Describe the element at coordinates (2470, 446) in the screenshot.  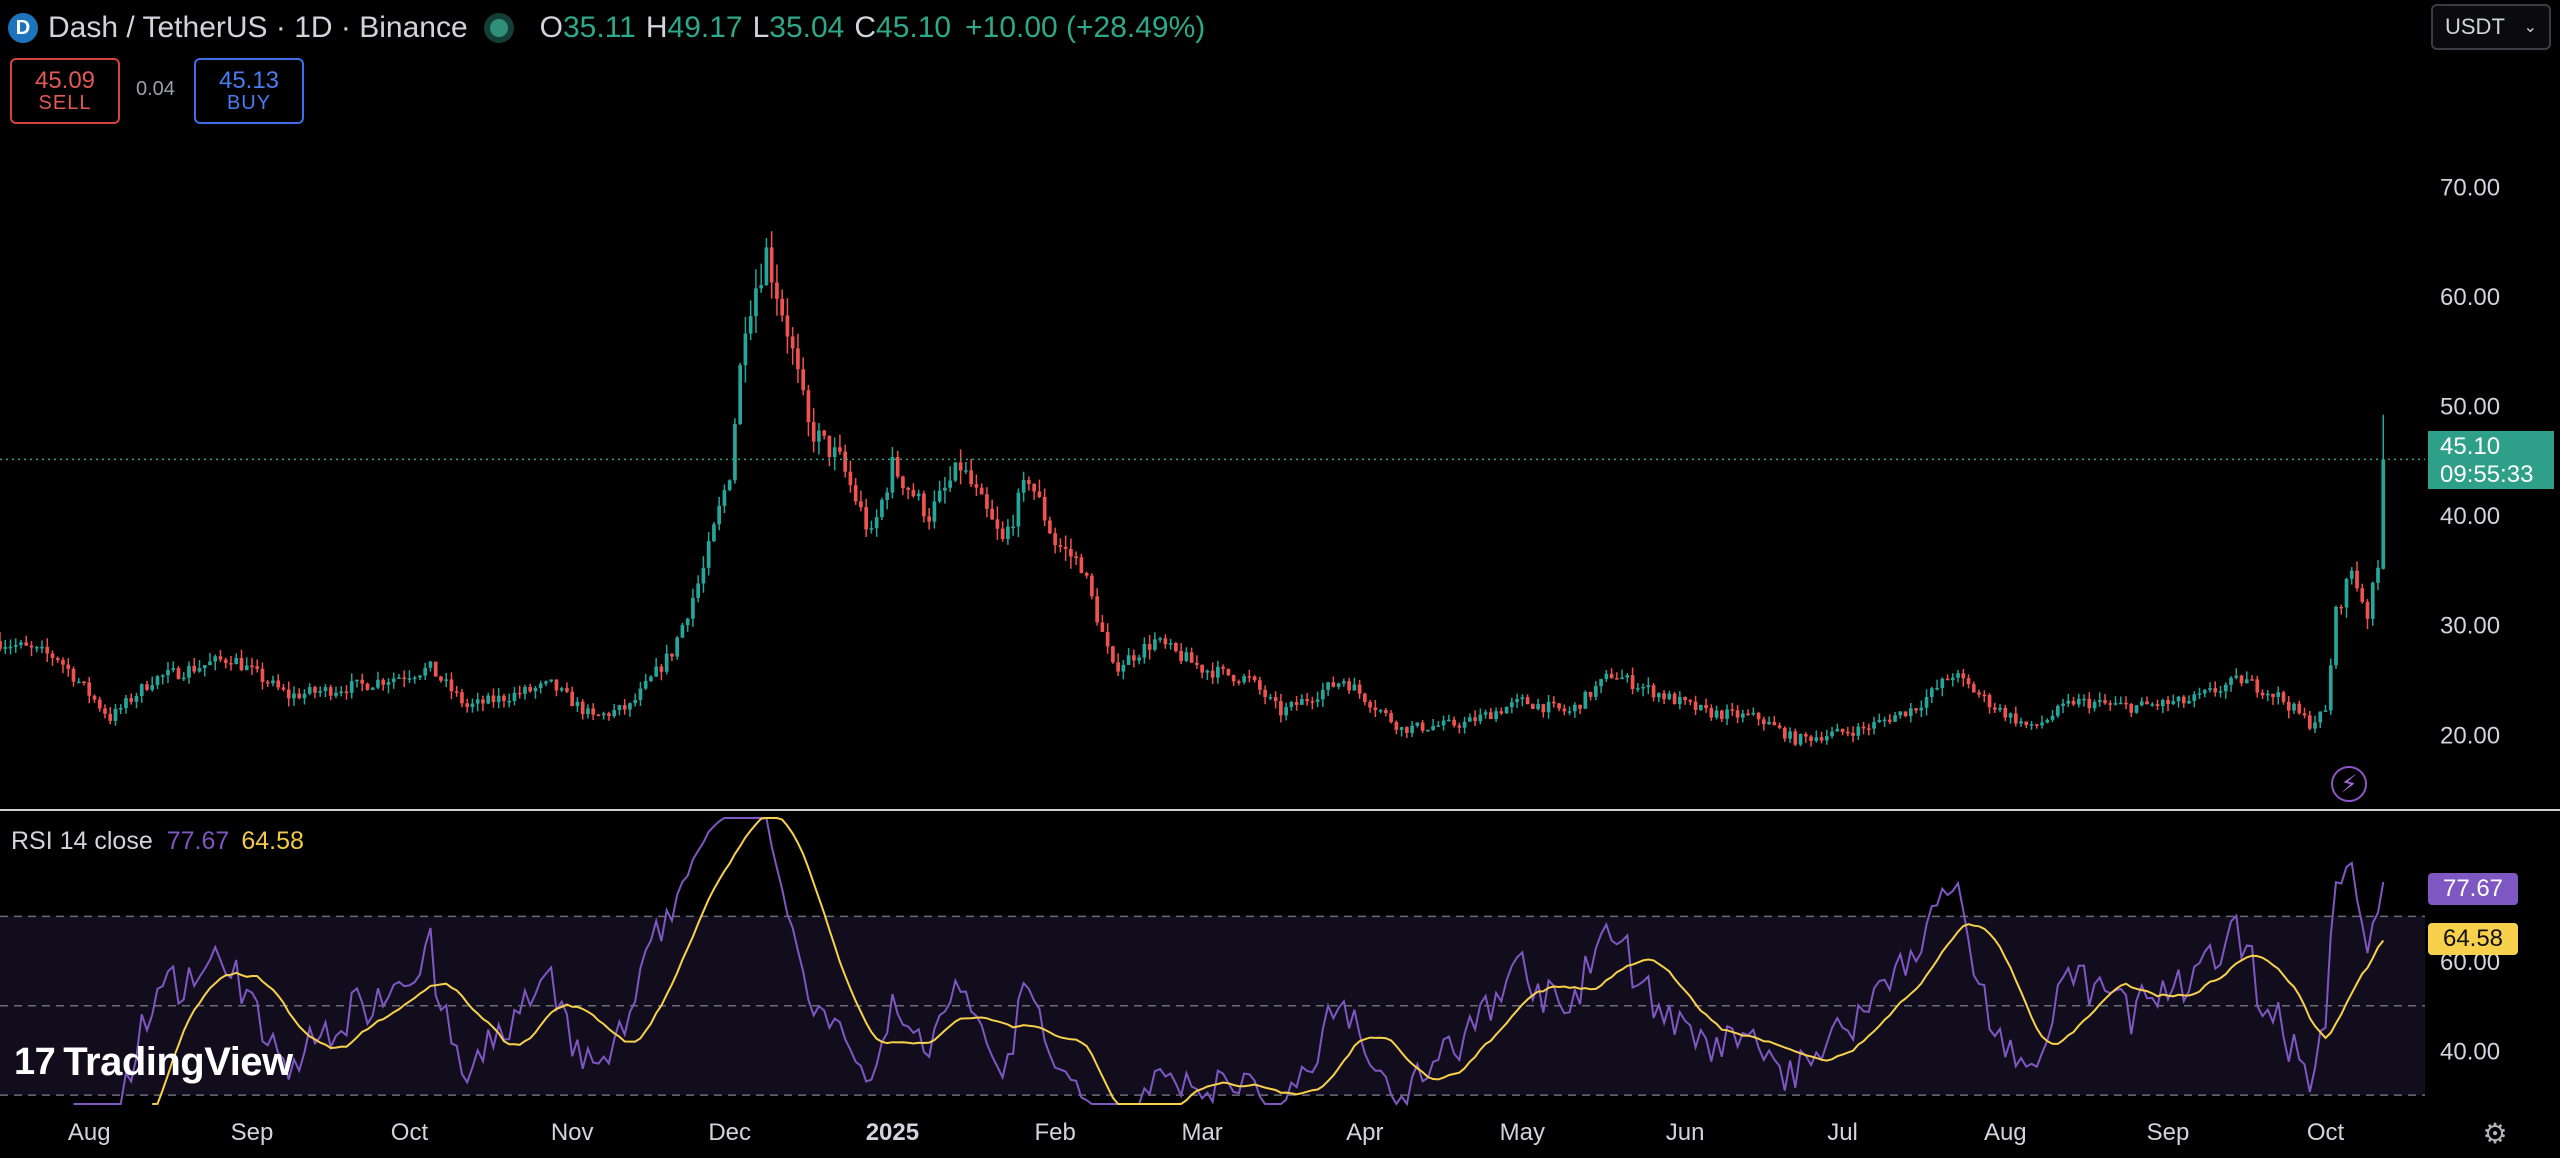
I see `last-price-value: 45.10` at that location.